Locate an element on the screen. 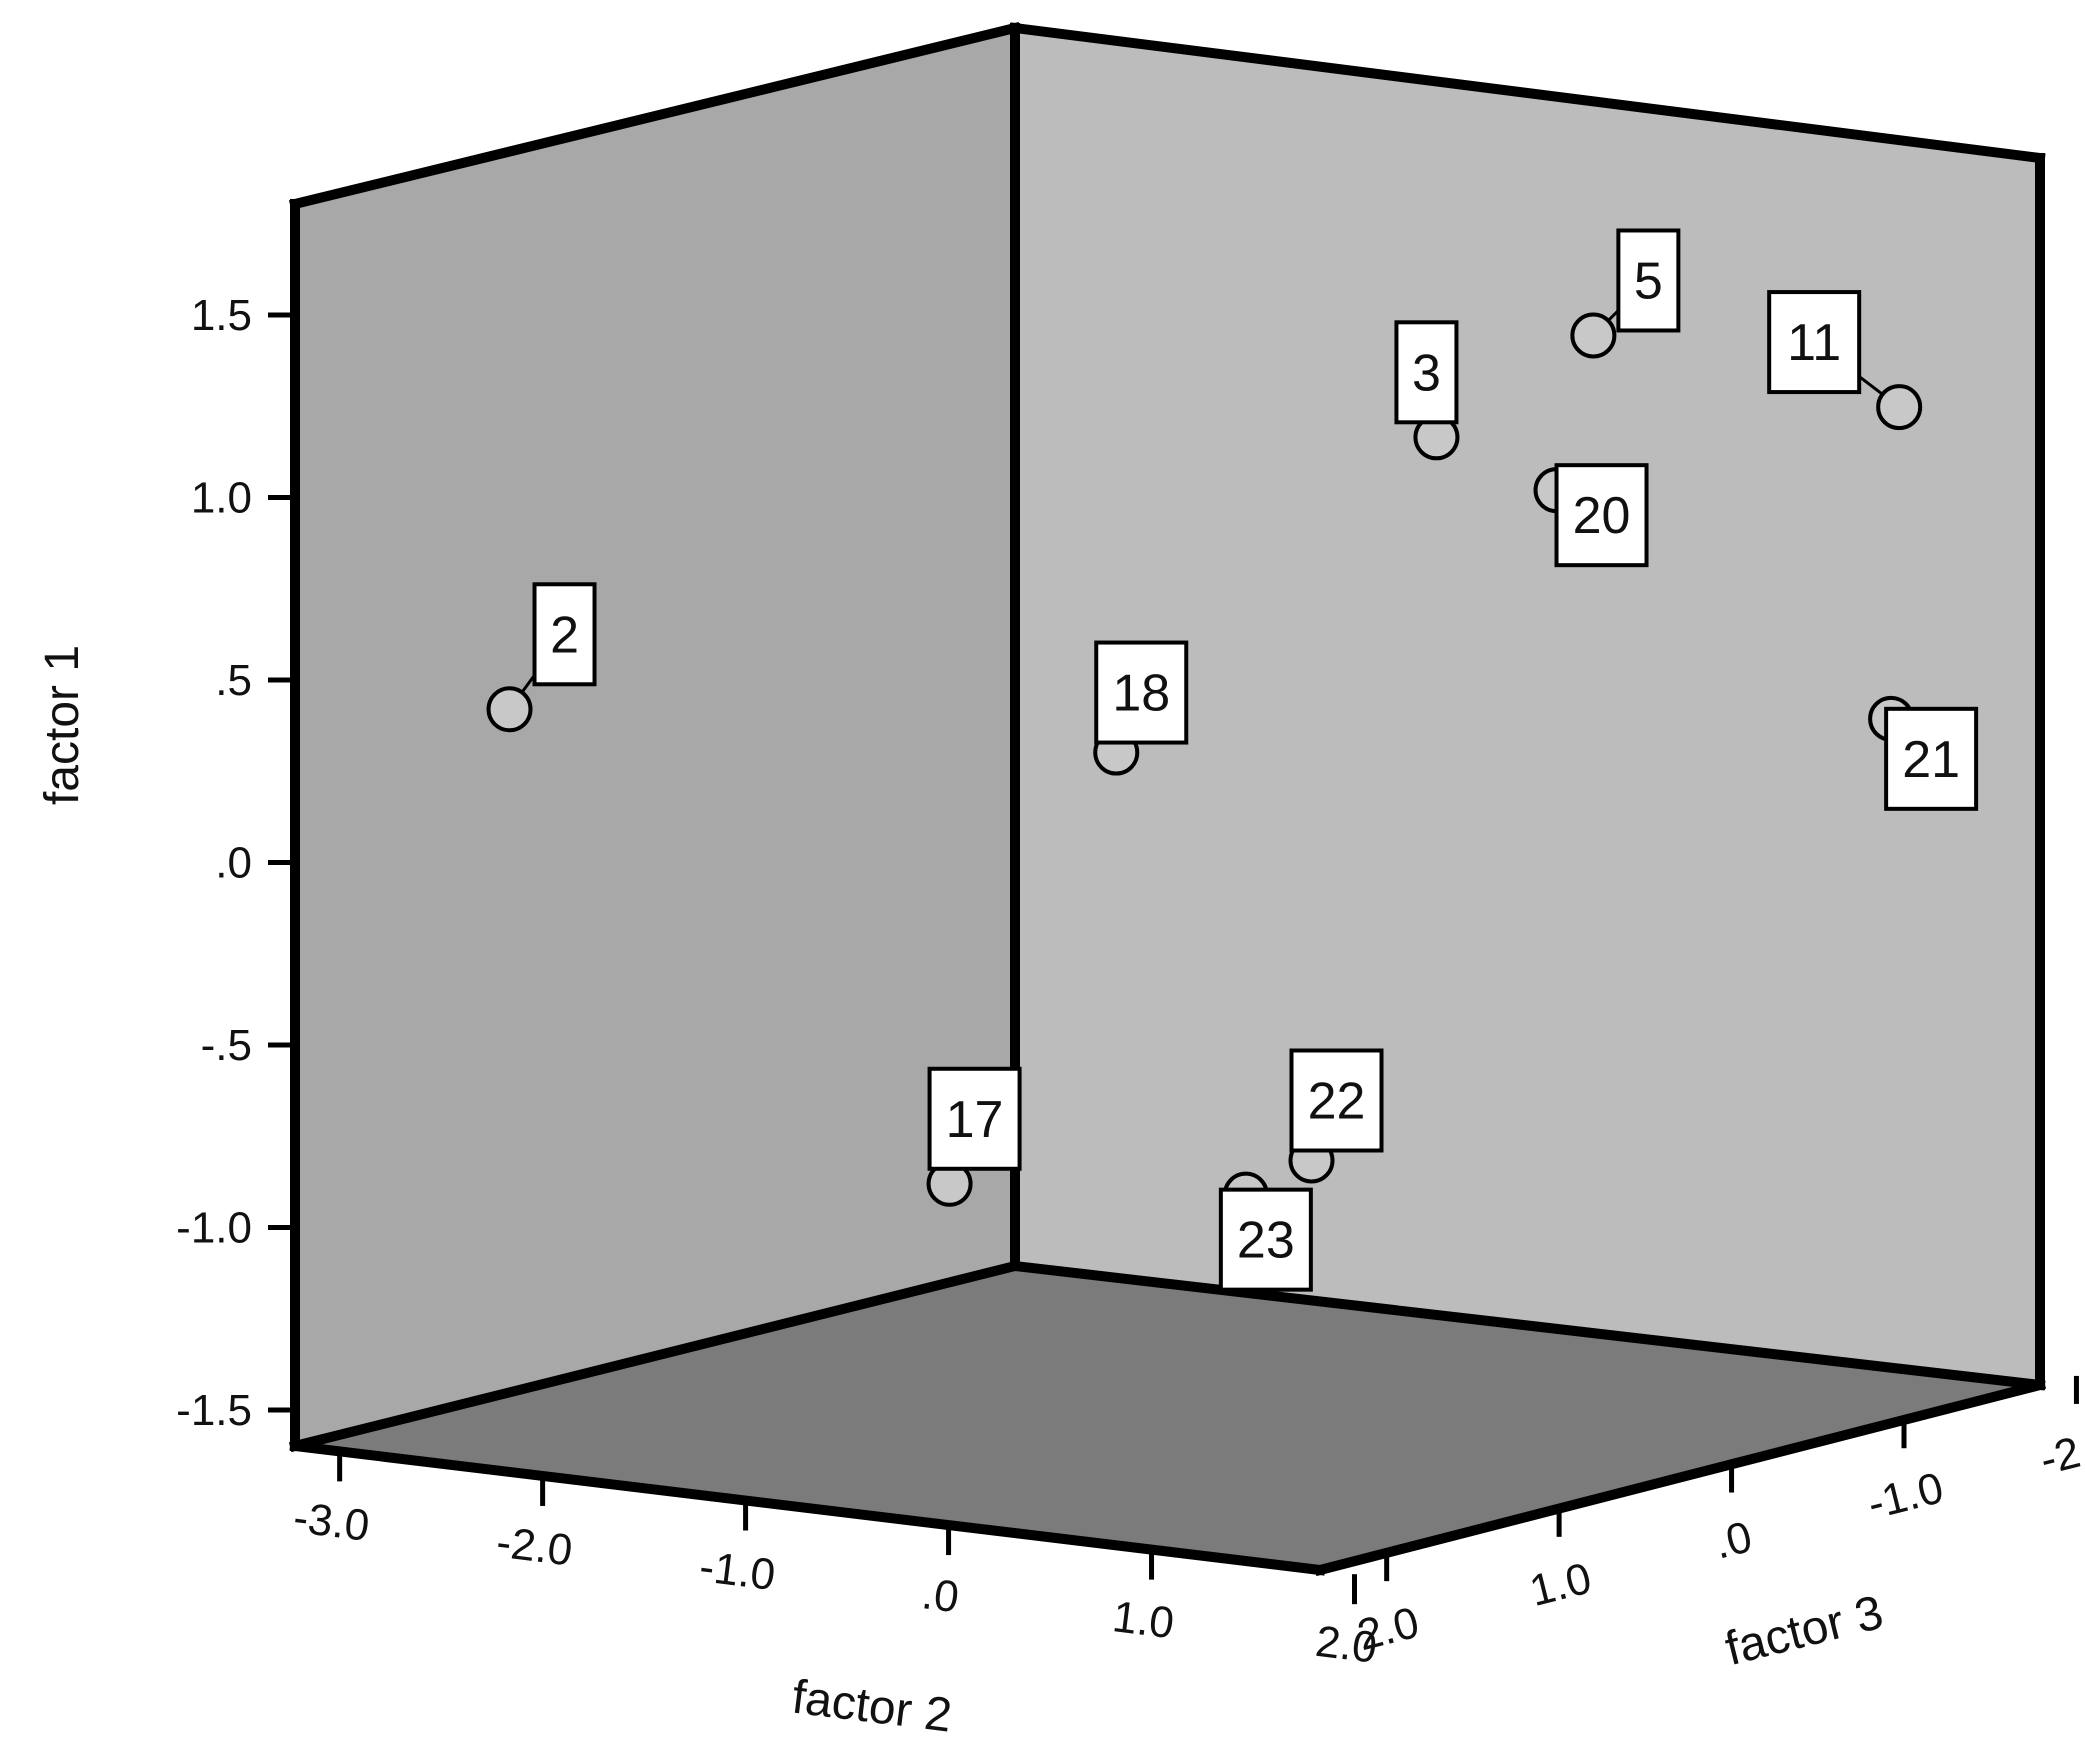  x-tick-label: -3.0 is located at coordinates (331, 1522).